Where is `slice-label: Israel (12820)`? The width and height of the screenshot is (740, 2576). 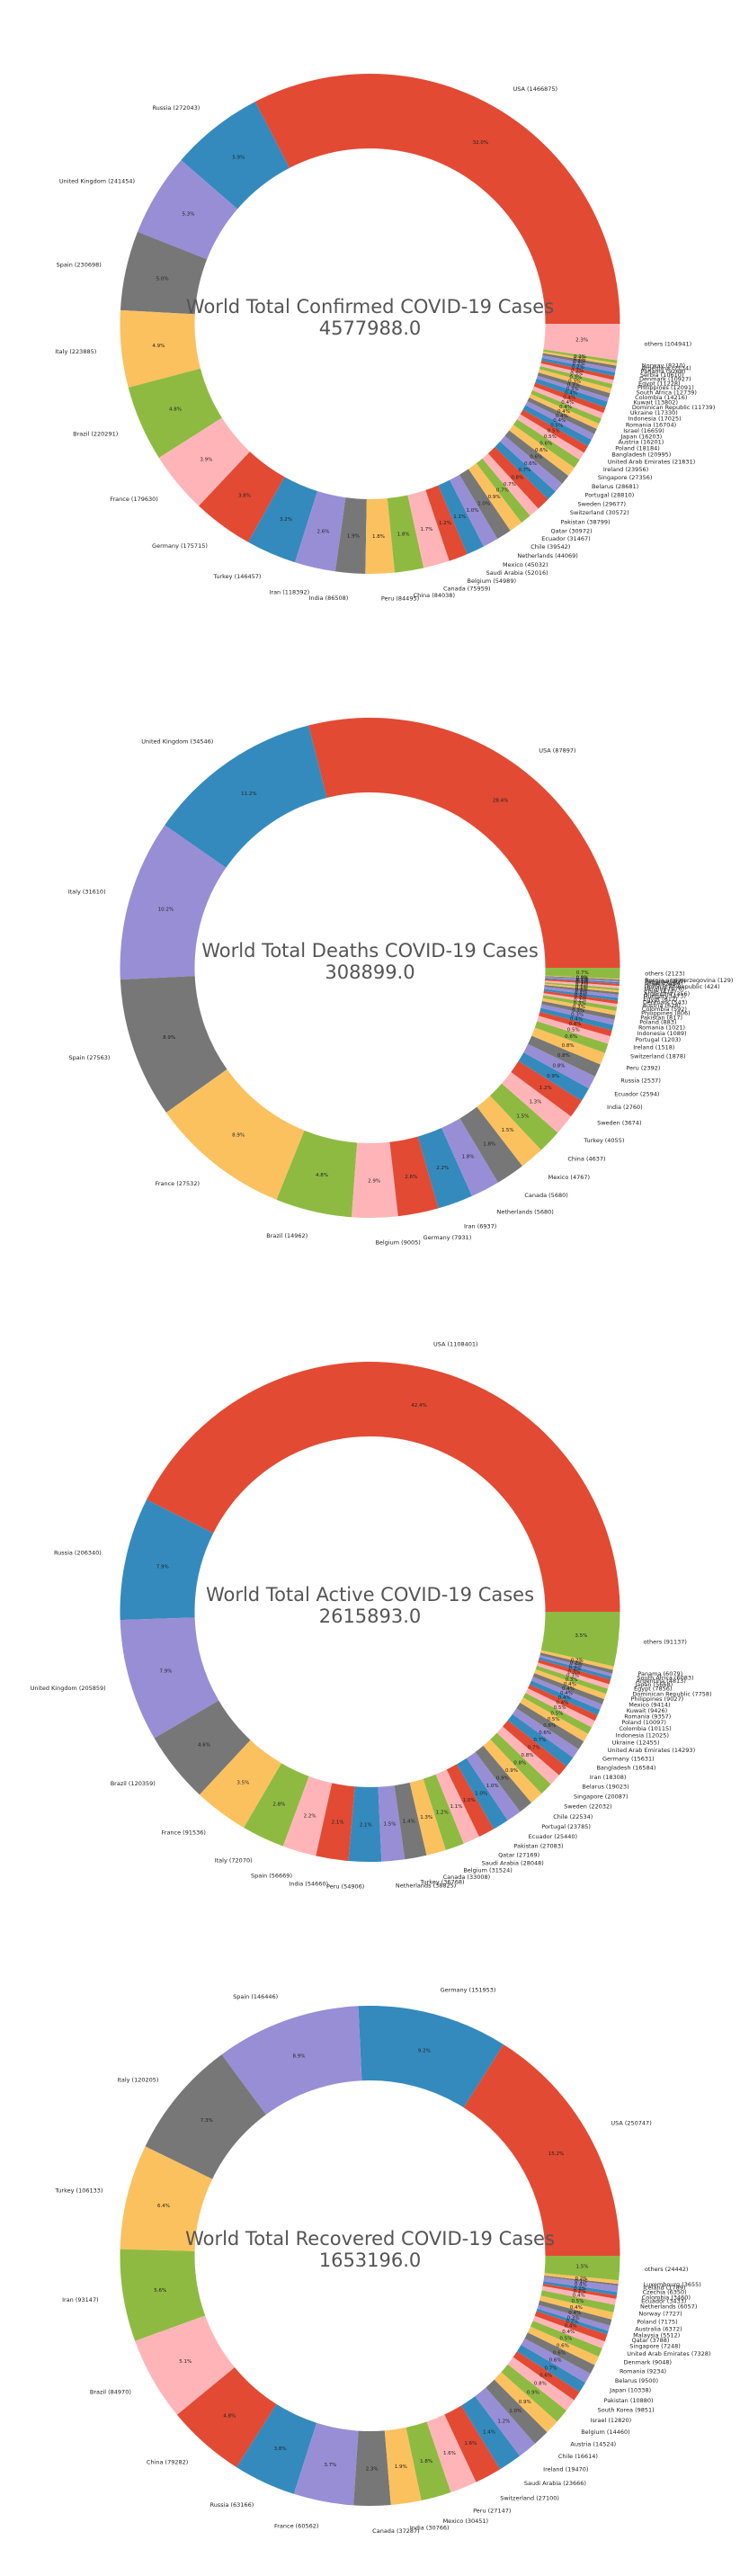 slice-label: Israel (12820) is located at coordinates (612, 2420).